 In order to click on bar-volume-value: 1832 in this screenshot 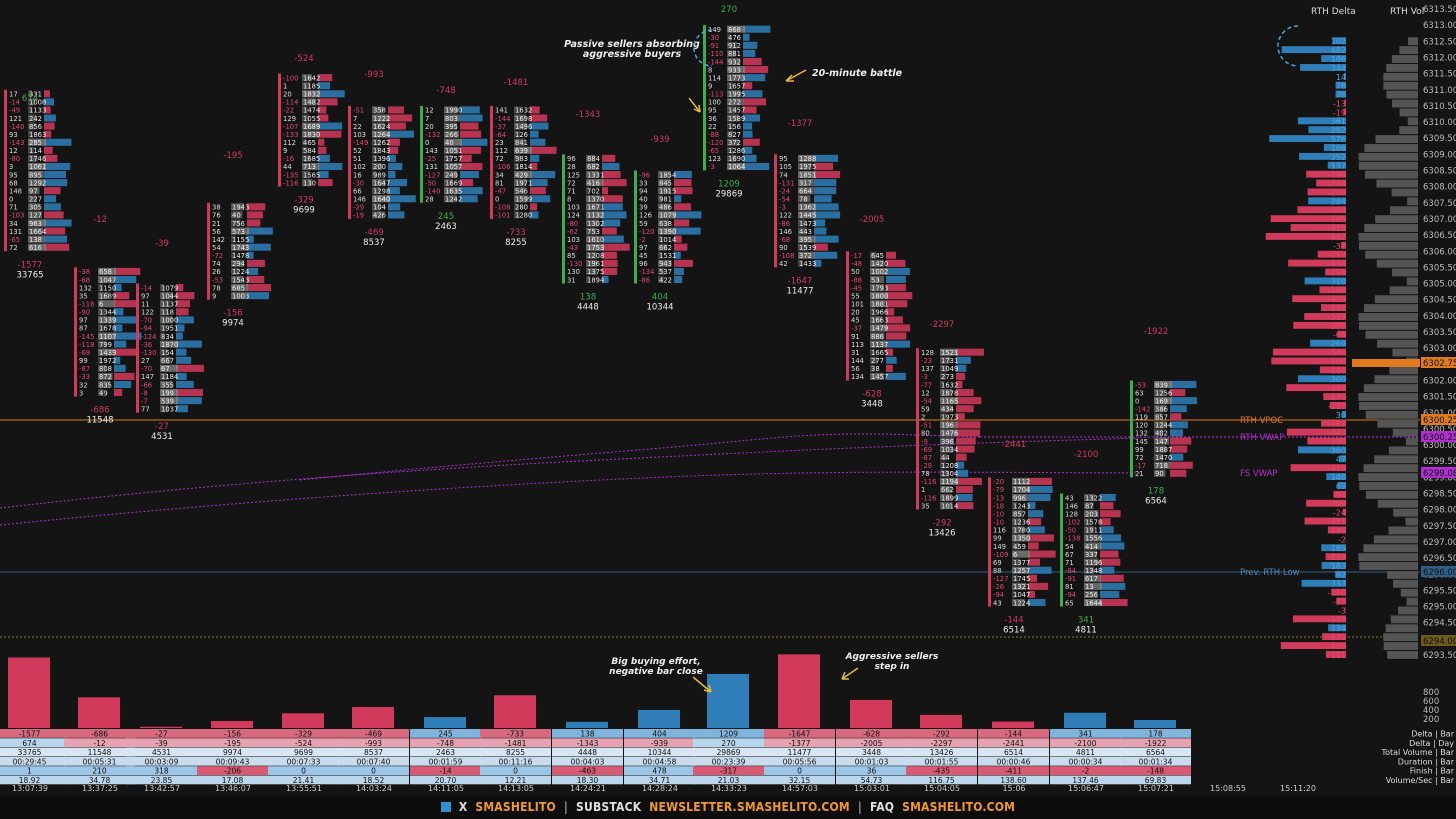, I will do `click(311, 95)`.